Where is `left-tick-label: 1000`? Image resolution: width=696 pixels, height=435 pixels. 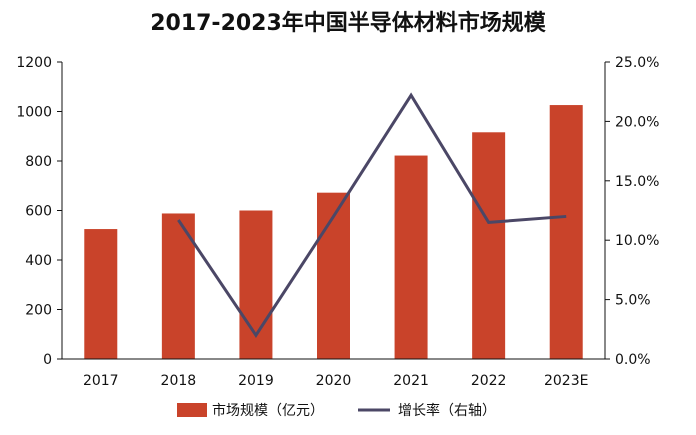 left-tick-label: 1000 is located at coordinates (34, 113).